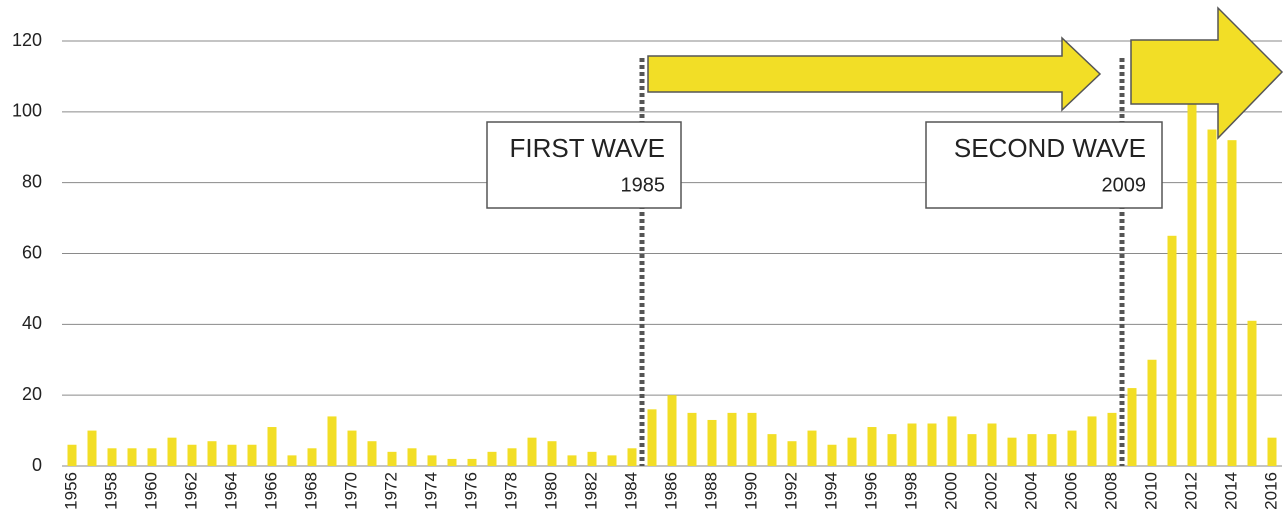  Describe the element at coordinates (830, 491) in the screenshot. I see `x-tick-label: 1994` at that location.